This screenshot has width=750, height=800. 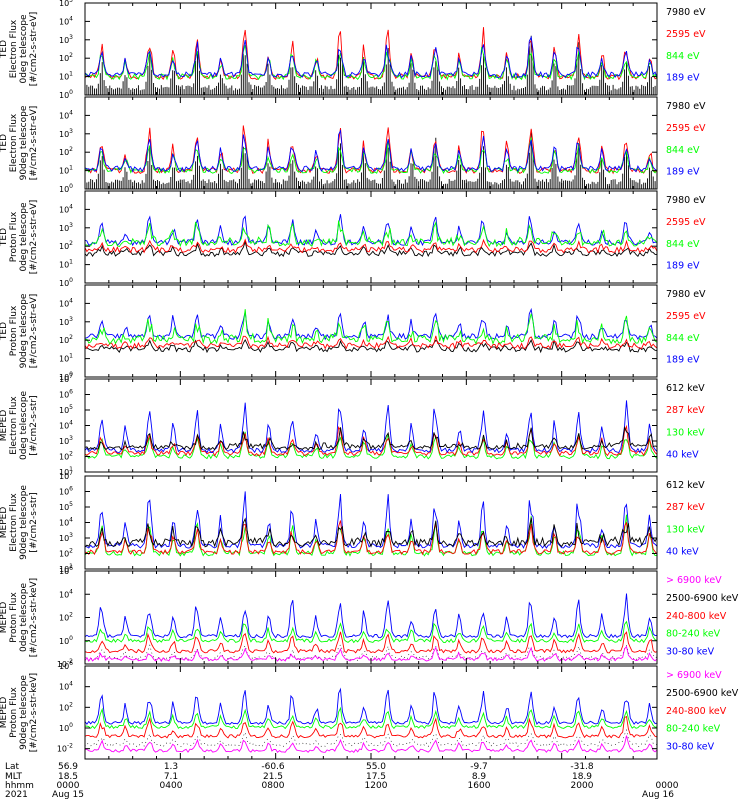 What do you see at coordinates (693, 634) in the screenshot?
I see `legend-entry: 80-240 keV` at bounding box center [693, 634].